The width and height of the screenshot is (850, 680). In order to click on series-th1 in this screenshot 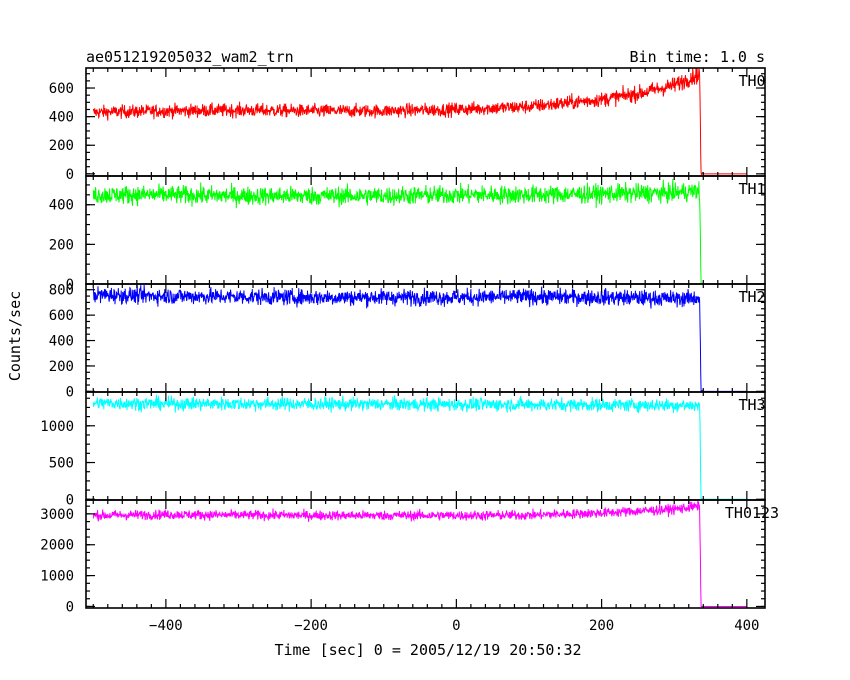, I will do `click(419, 231)`.